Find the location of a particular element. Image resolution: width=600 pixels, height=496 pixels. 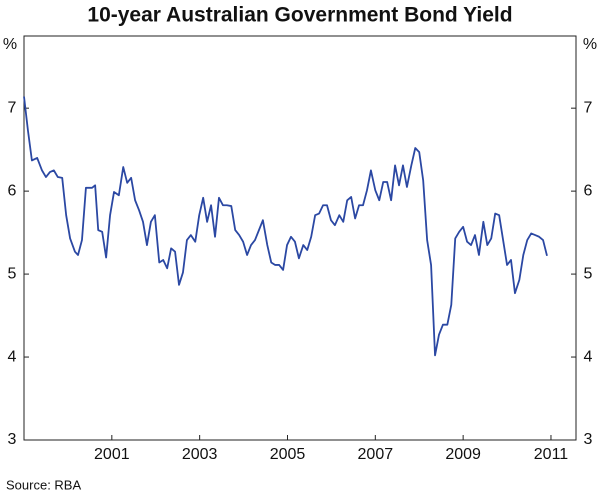

y-unit-right: % is located at coordinates (590, 44).